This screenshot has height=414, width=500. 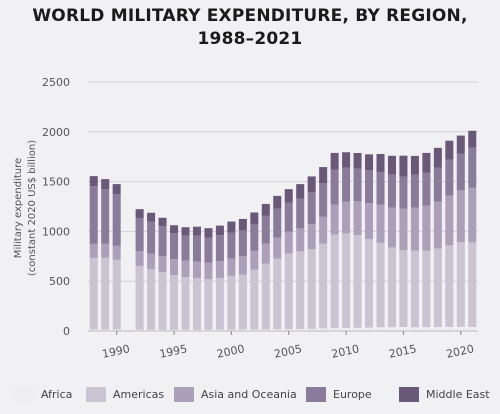 What do you see at coordinates (173, 351) in the screenshot?
I see `x-tick-label: 1995` at bounding box center [173, 351].